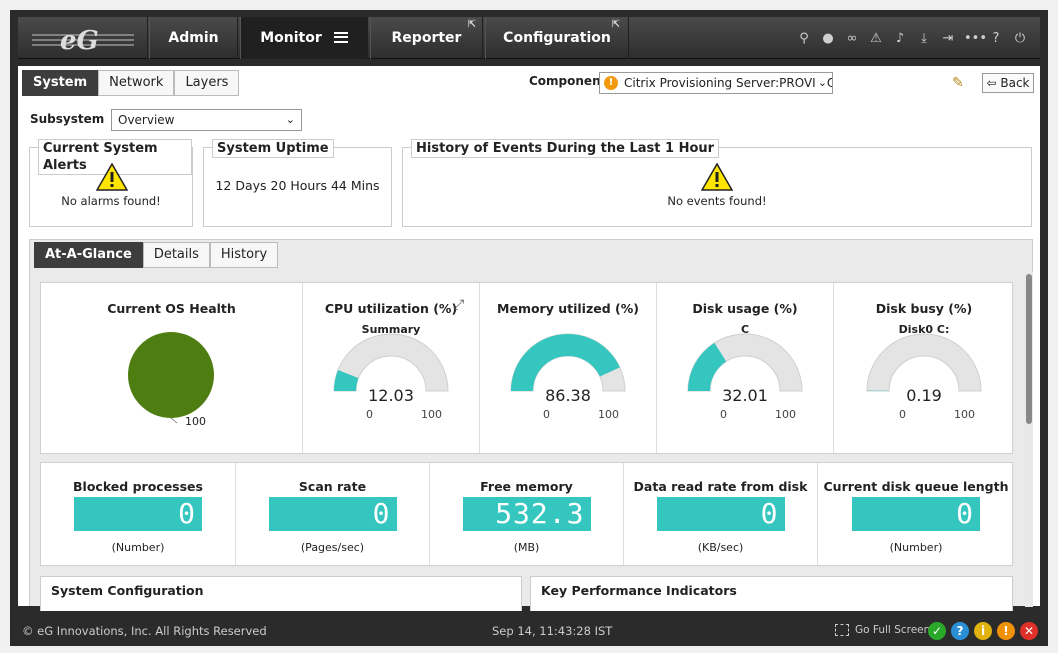 This screenshot has height=653, width=1058. I want to click on gauge-subtitle: C, so click(745, 329).